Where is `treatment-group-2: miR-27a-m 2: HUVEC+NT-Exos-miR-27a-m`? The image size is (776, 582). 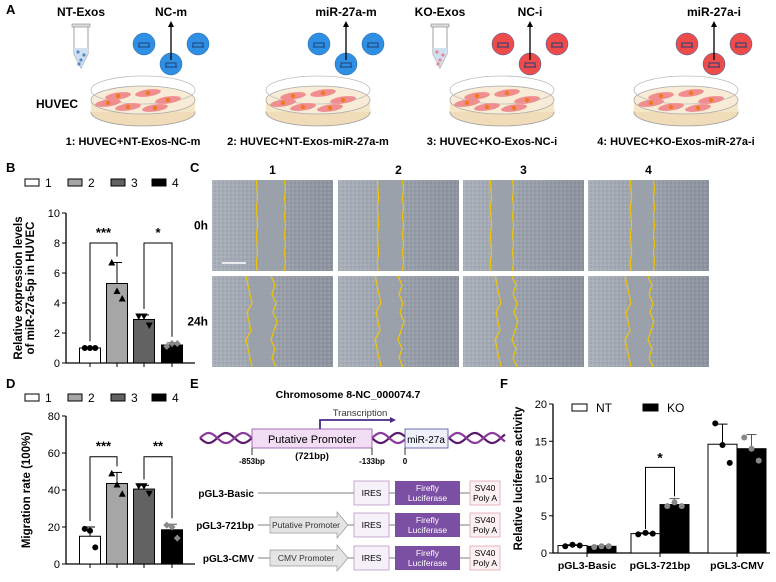 treatment-group-2: miR-27a-m 2: HUVEC+NT-Exos-miR-27a-m is located at coordinates (308, 76).